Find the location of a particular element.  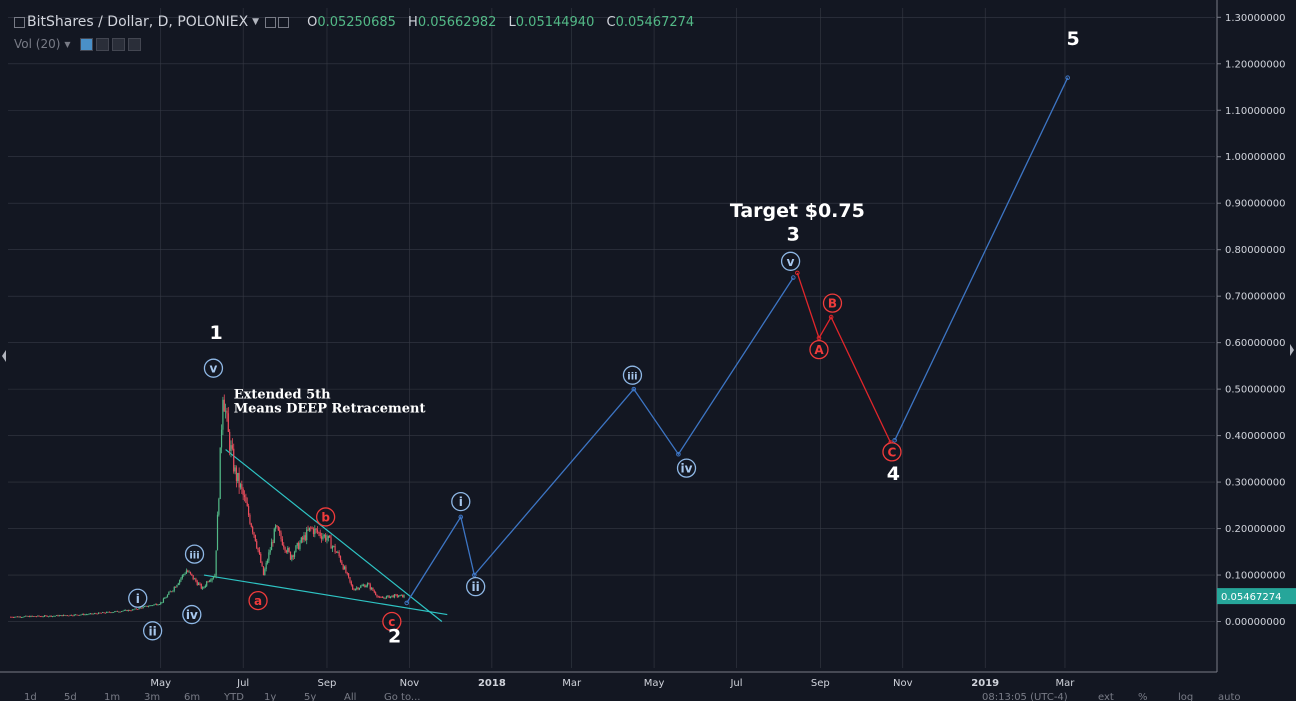

volume-indicator: Vol (20) ▼ is located at coordinates (77, 44).